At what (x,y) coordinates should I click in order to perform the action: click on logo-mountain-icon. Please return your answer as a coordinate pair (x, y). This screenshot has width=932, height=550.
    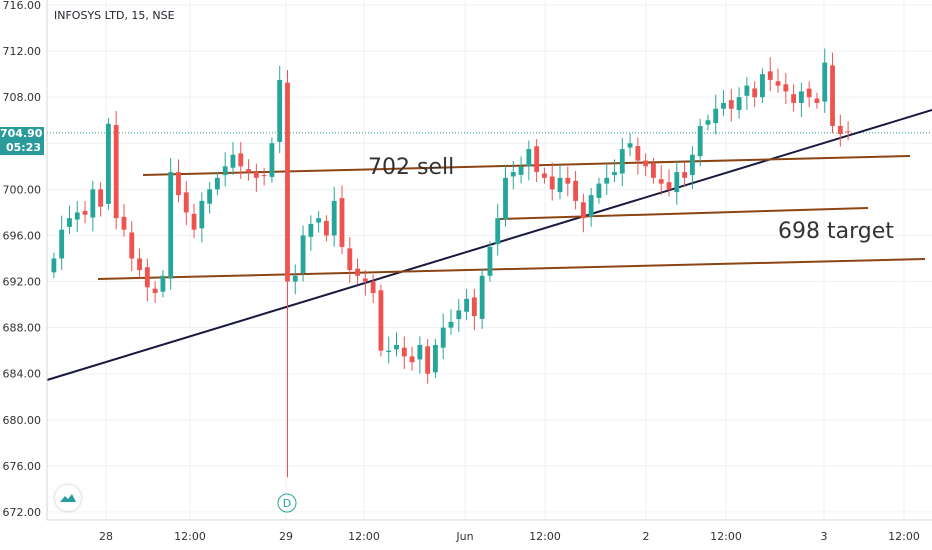
    Looking at the image, I should click on (68, 498).